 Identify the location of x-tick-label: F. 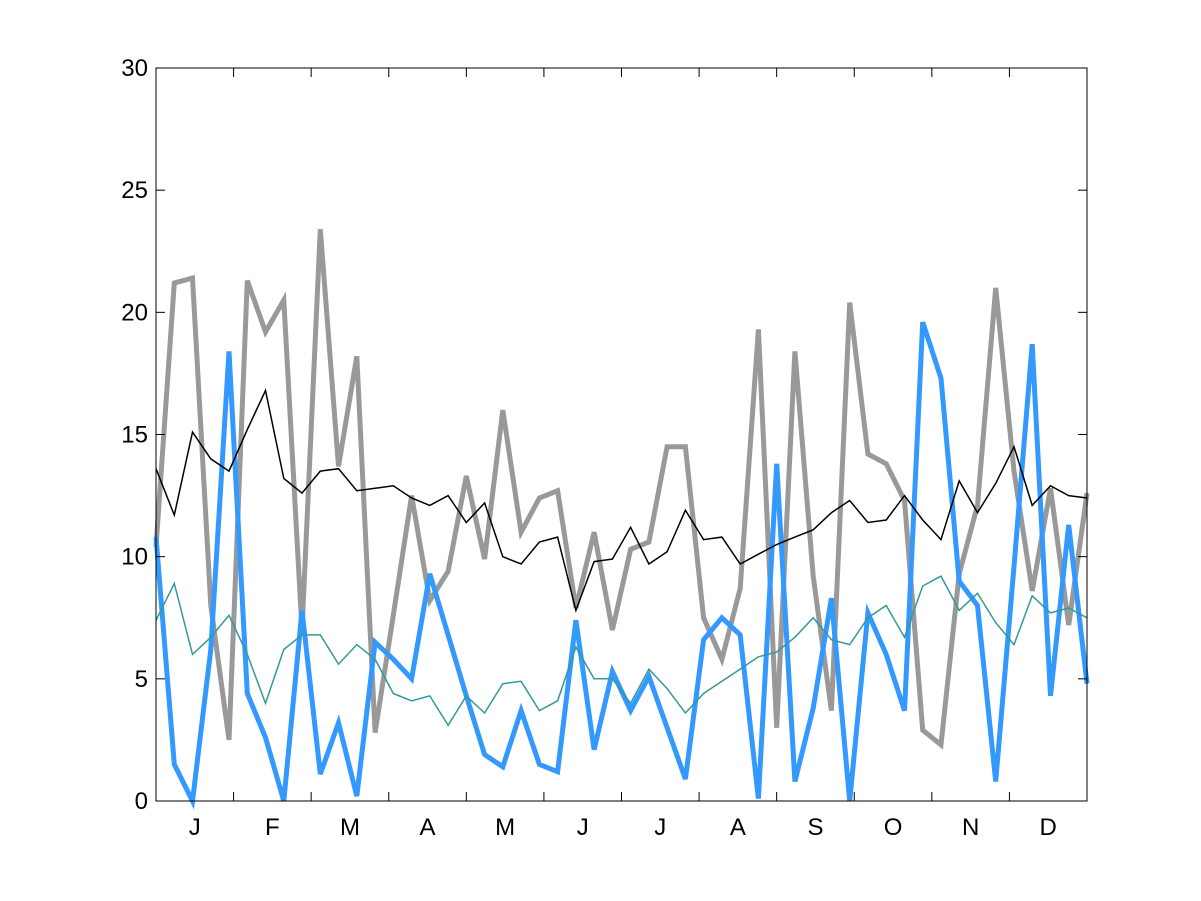
(272, 827).